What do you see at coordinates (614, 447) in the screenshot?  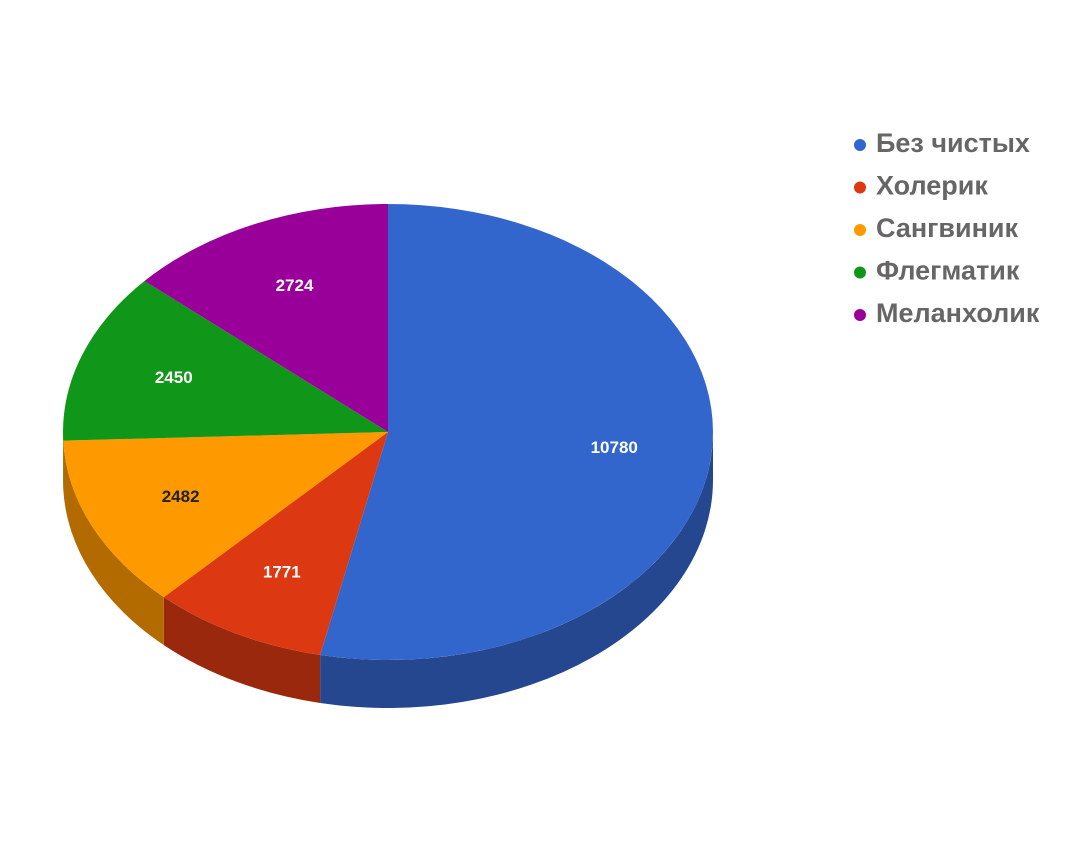 I see `slice-label: 10780` at bounding box center [614, 447].